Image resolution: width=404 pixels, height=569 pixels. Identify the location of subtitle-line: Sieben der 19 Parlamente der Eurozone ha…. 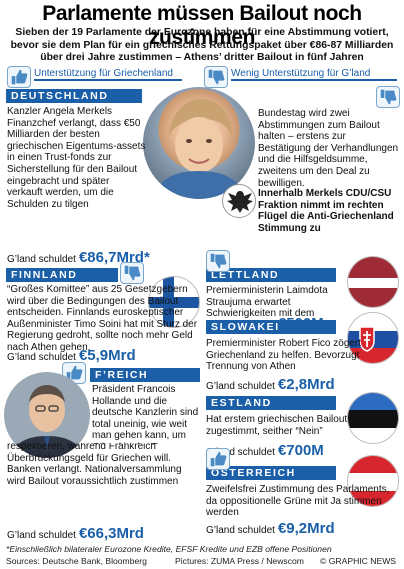
(202, 32).